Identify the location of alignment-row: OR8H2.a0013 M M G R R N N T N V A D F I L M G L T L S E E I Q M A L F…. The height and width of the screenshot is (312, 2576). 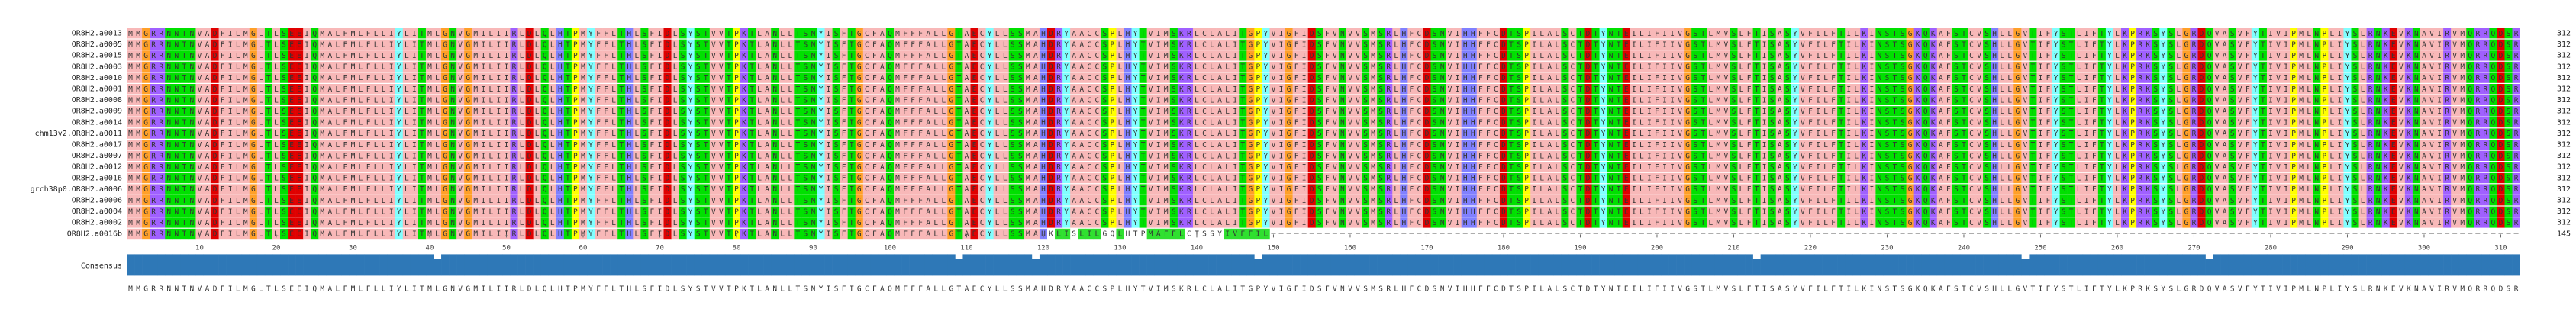
(1321, 33).